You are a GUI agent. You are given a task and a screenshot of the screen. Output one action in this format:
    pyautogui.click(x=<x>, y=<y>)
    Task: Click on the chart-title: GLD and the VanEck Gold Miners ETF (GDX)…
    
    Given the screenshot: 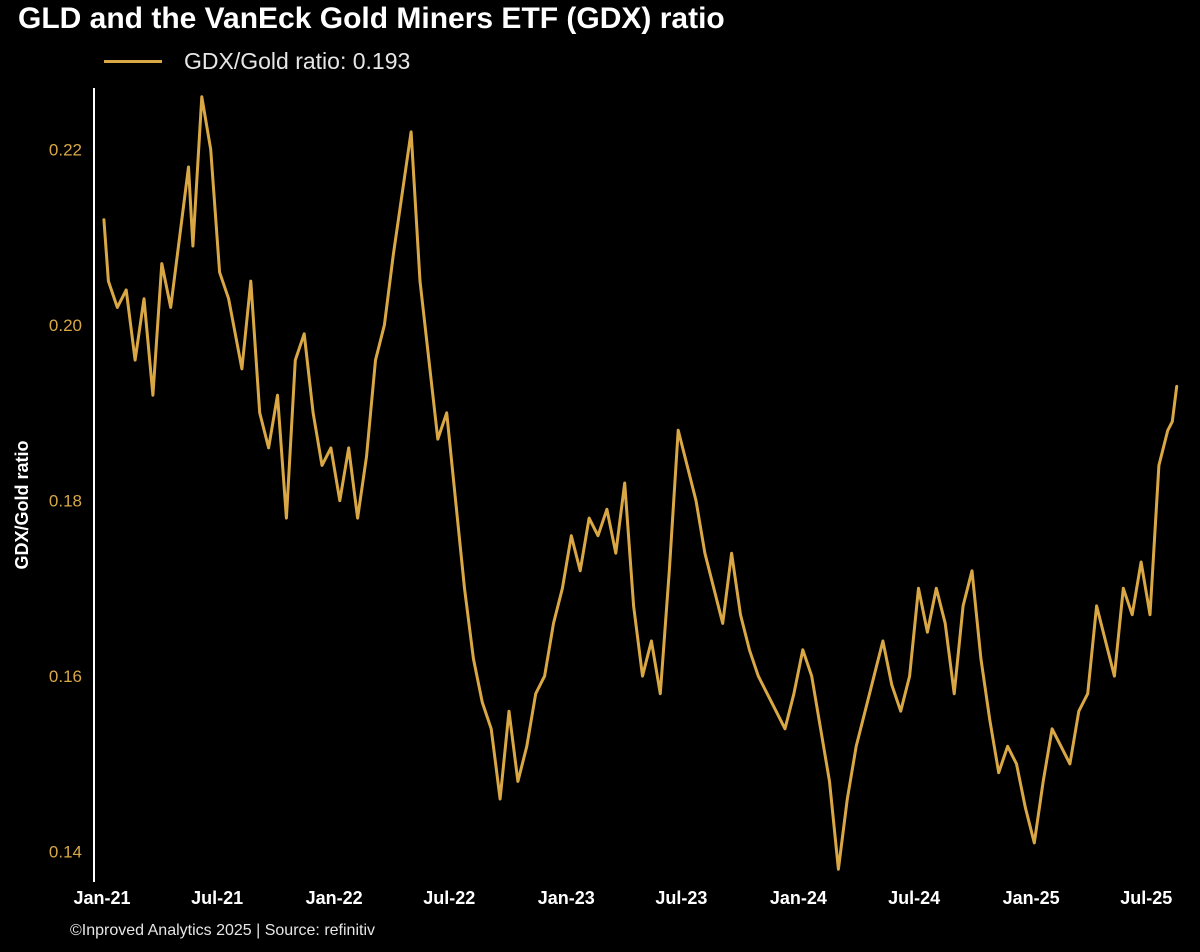 What is the action you would take?
    pyautogui.click(x=371, y=18)
    